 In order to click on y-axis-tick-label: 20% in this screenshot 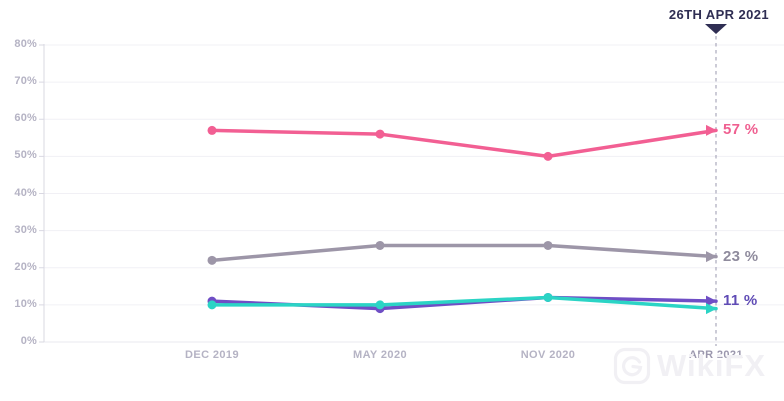, I will do `click(25, 266)`.